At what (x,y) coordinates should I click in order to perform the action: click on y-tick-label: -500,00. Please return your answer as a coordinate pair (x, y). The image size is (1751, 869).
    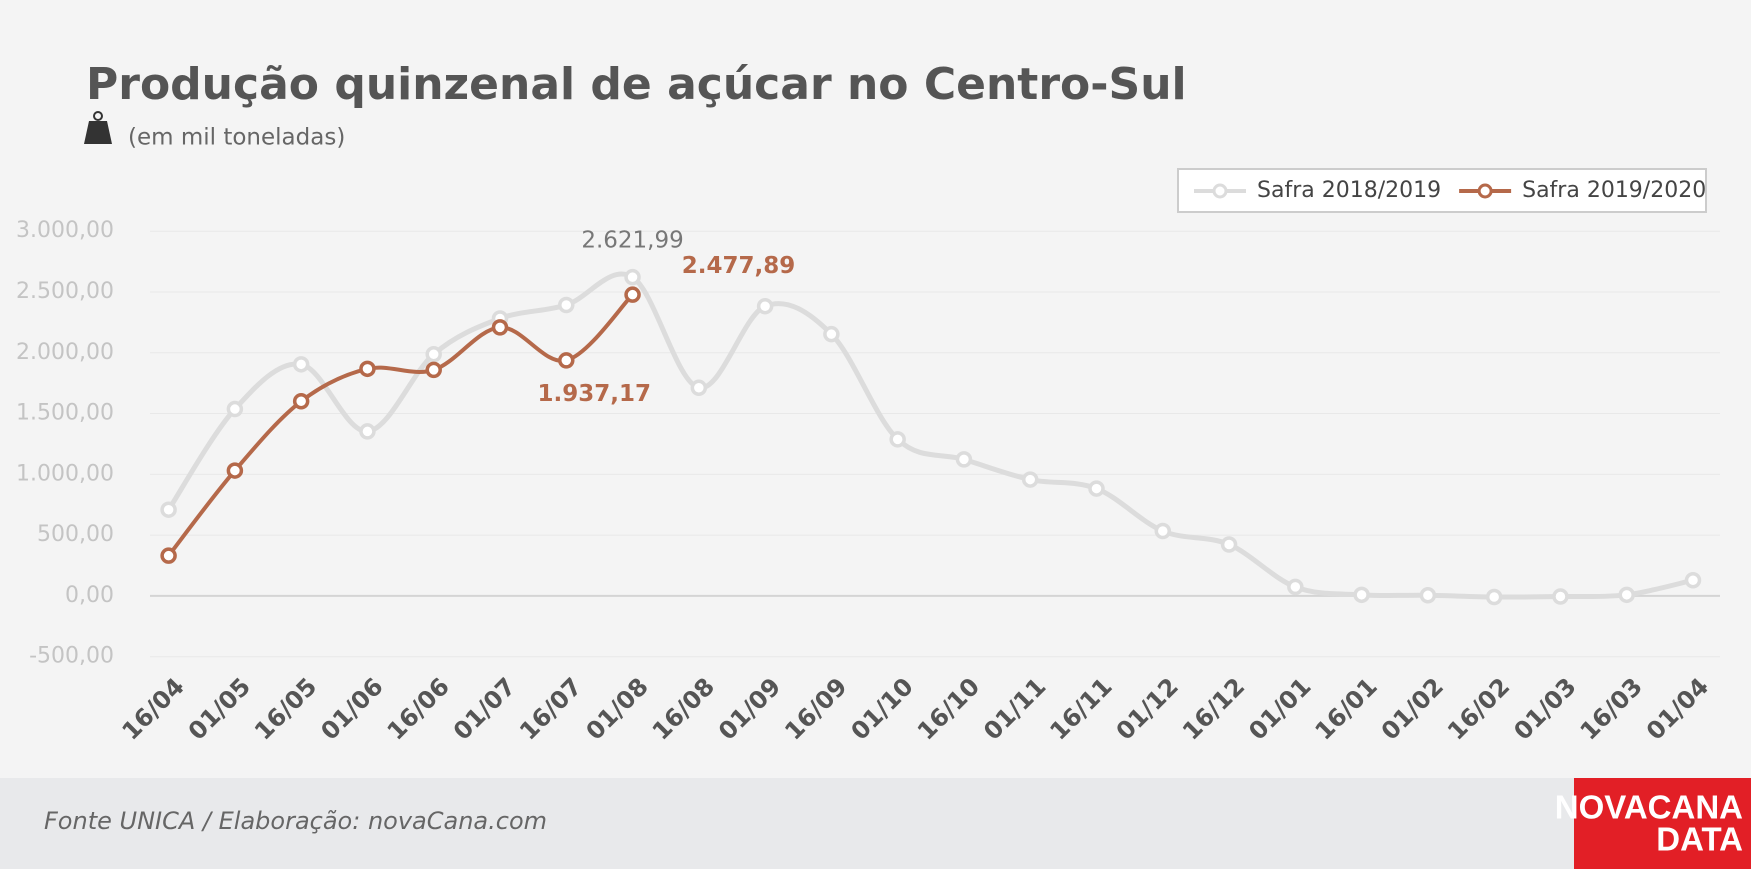
    Looking at the image, I should click on (71, 656).